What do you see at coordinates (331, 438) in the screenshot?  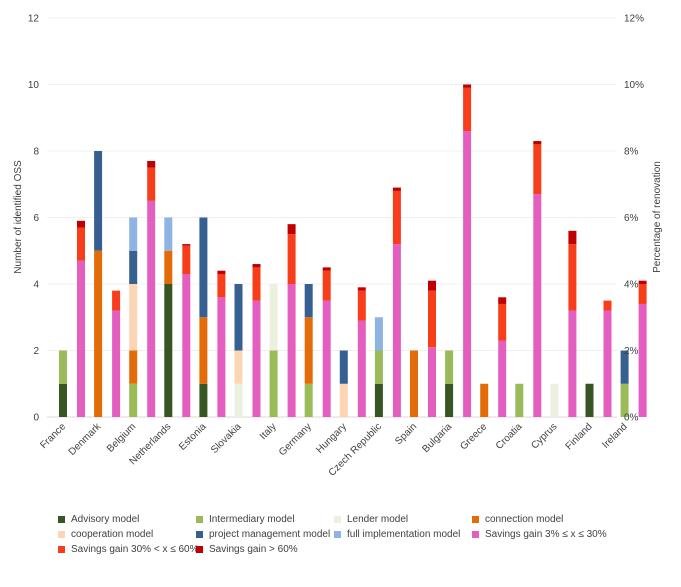 I see `x-tick-label: Hungary` at bounding box center [331, 438].